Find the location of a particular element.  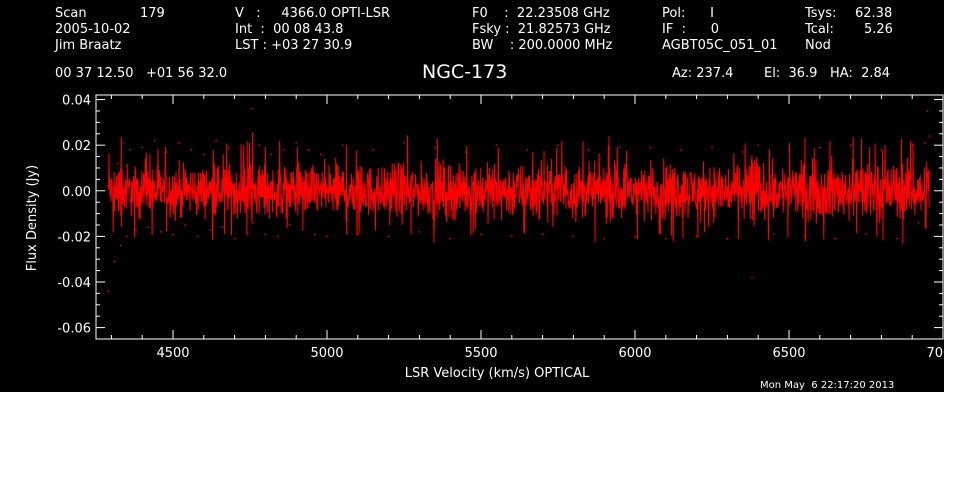

integration-time: Int : 00 08 43.8 is located at coordinates (289, 29).